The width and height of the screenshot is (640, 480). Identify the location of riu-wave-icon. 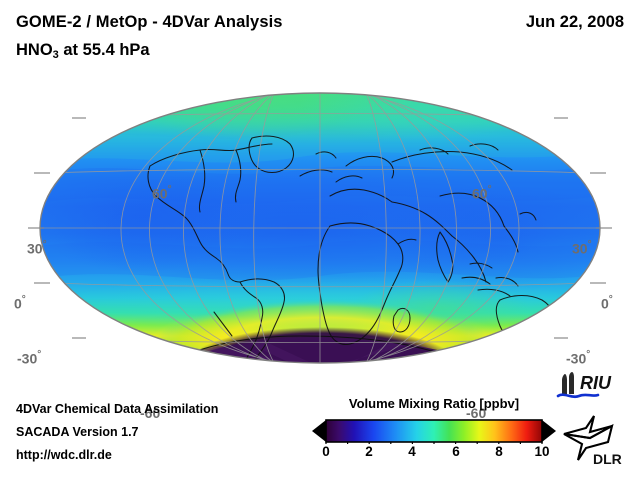
(578, 396).